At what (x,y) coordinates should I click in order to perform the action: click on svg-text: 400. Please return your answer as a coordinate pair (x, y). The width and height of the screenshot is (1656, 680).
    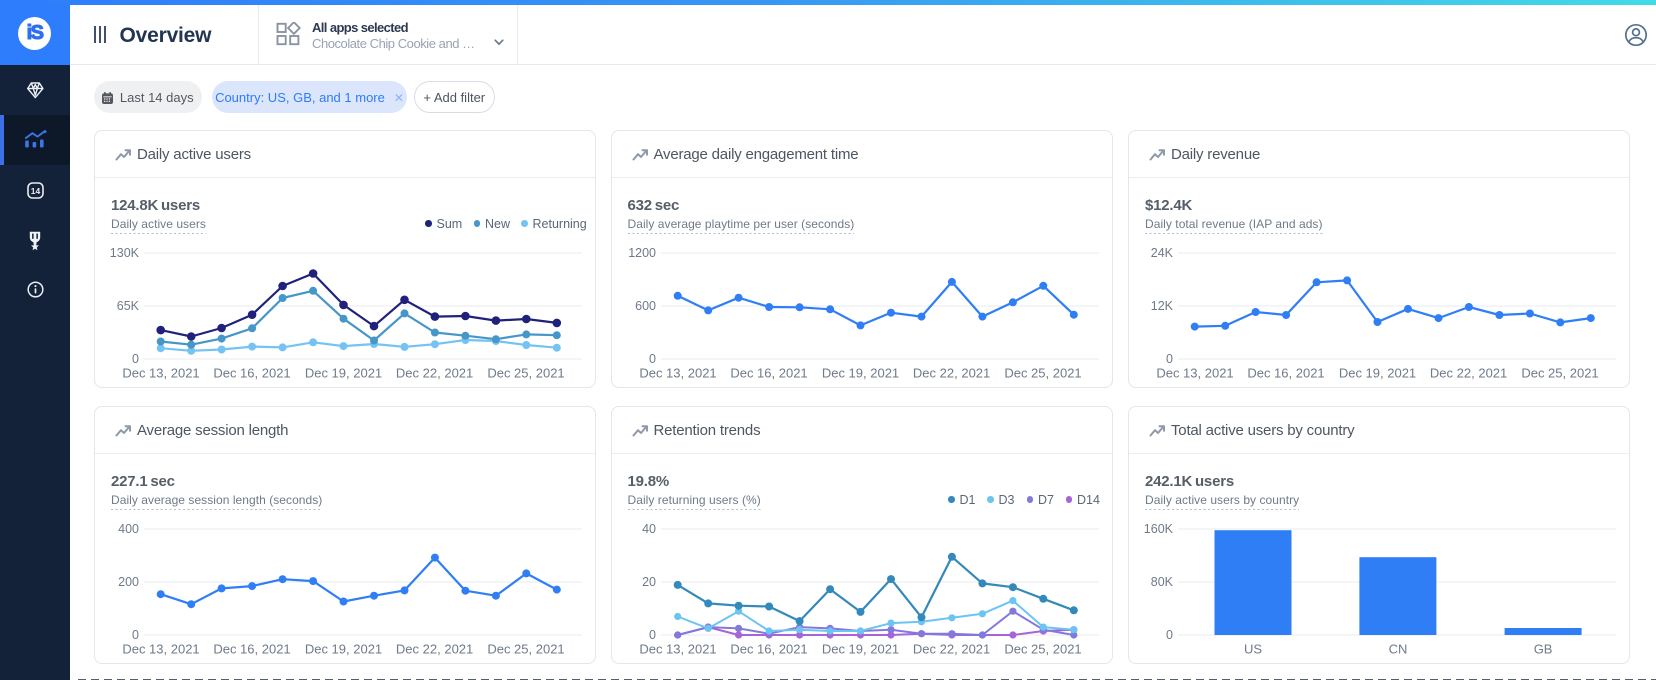
    Looking at the image, I should click on (128, 529).